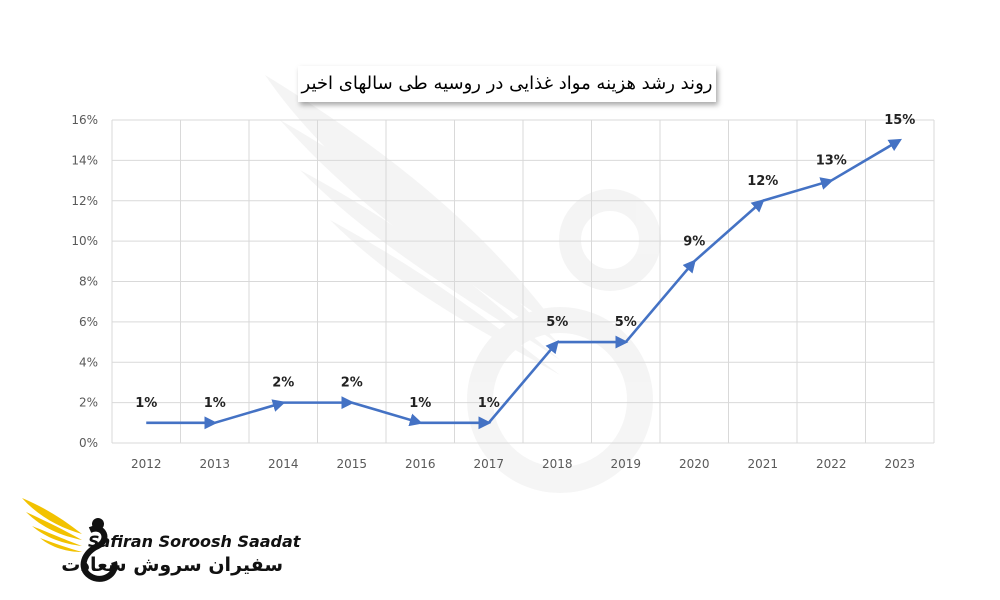  I want to click on y-axis-tick-labels: 0% 2% 4% 6% 8% 10% 12% 14% 16%, so click(84, 281).